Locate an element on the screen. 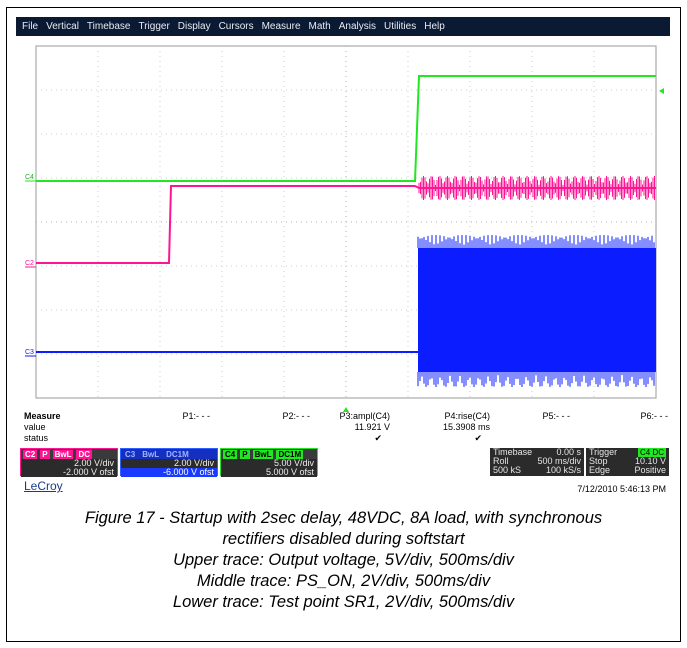  param-p4-value: 15.3908 ms is located at coordinates (466, 427).